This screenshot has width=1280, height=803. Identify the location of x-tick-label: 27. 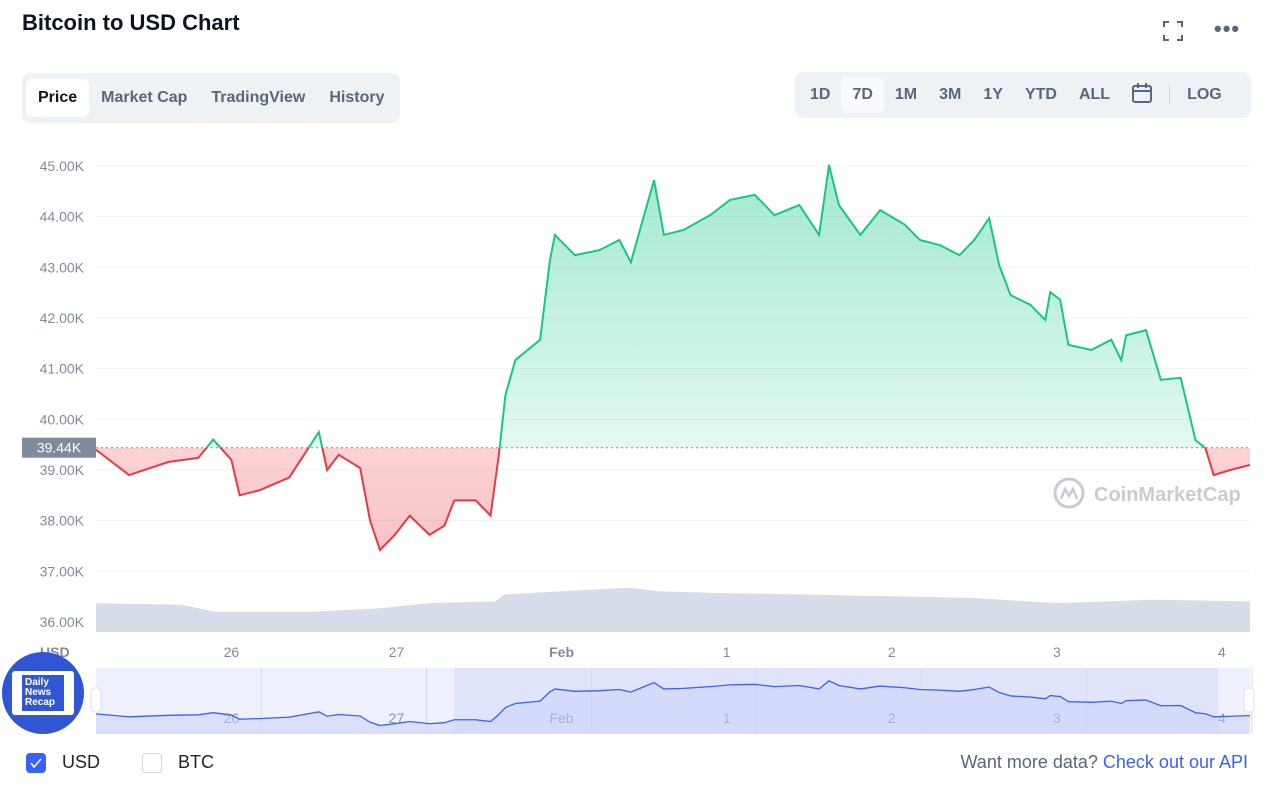
(397, 652).